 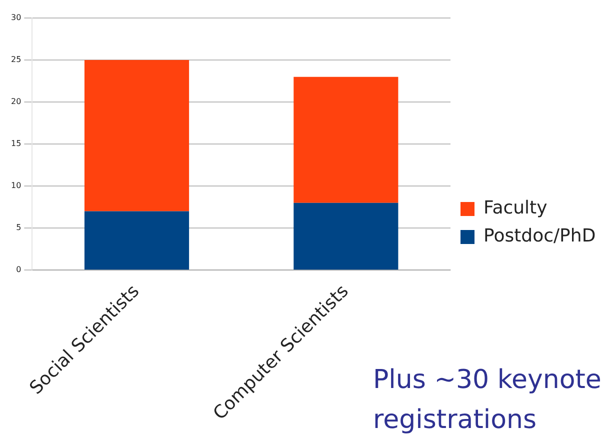 What do you see at coordinates (16, 59) in the screenshot?
I see `y-tick-label: 25` at bounding box center [16, 59].